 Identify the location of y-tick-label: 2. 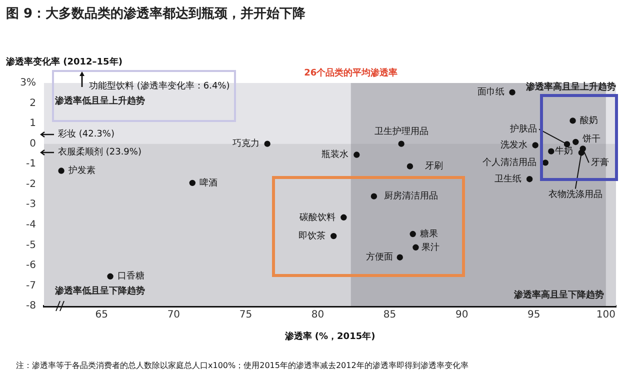
(33, 103).